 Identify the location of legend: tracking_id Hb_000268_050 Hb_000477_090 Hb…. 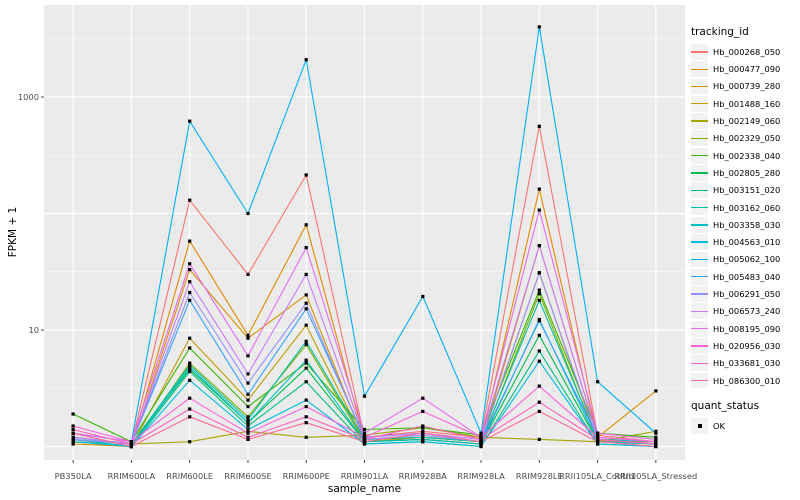
(745, 231).